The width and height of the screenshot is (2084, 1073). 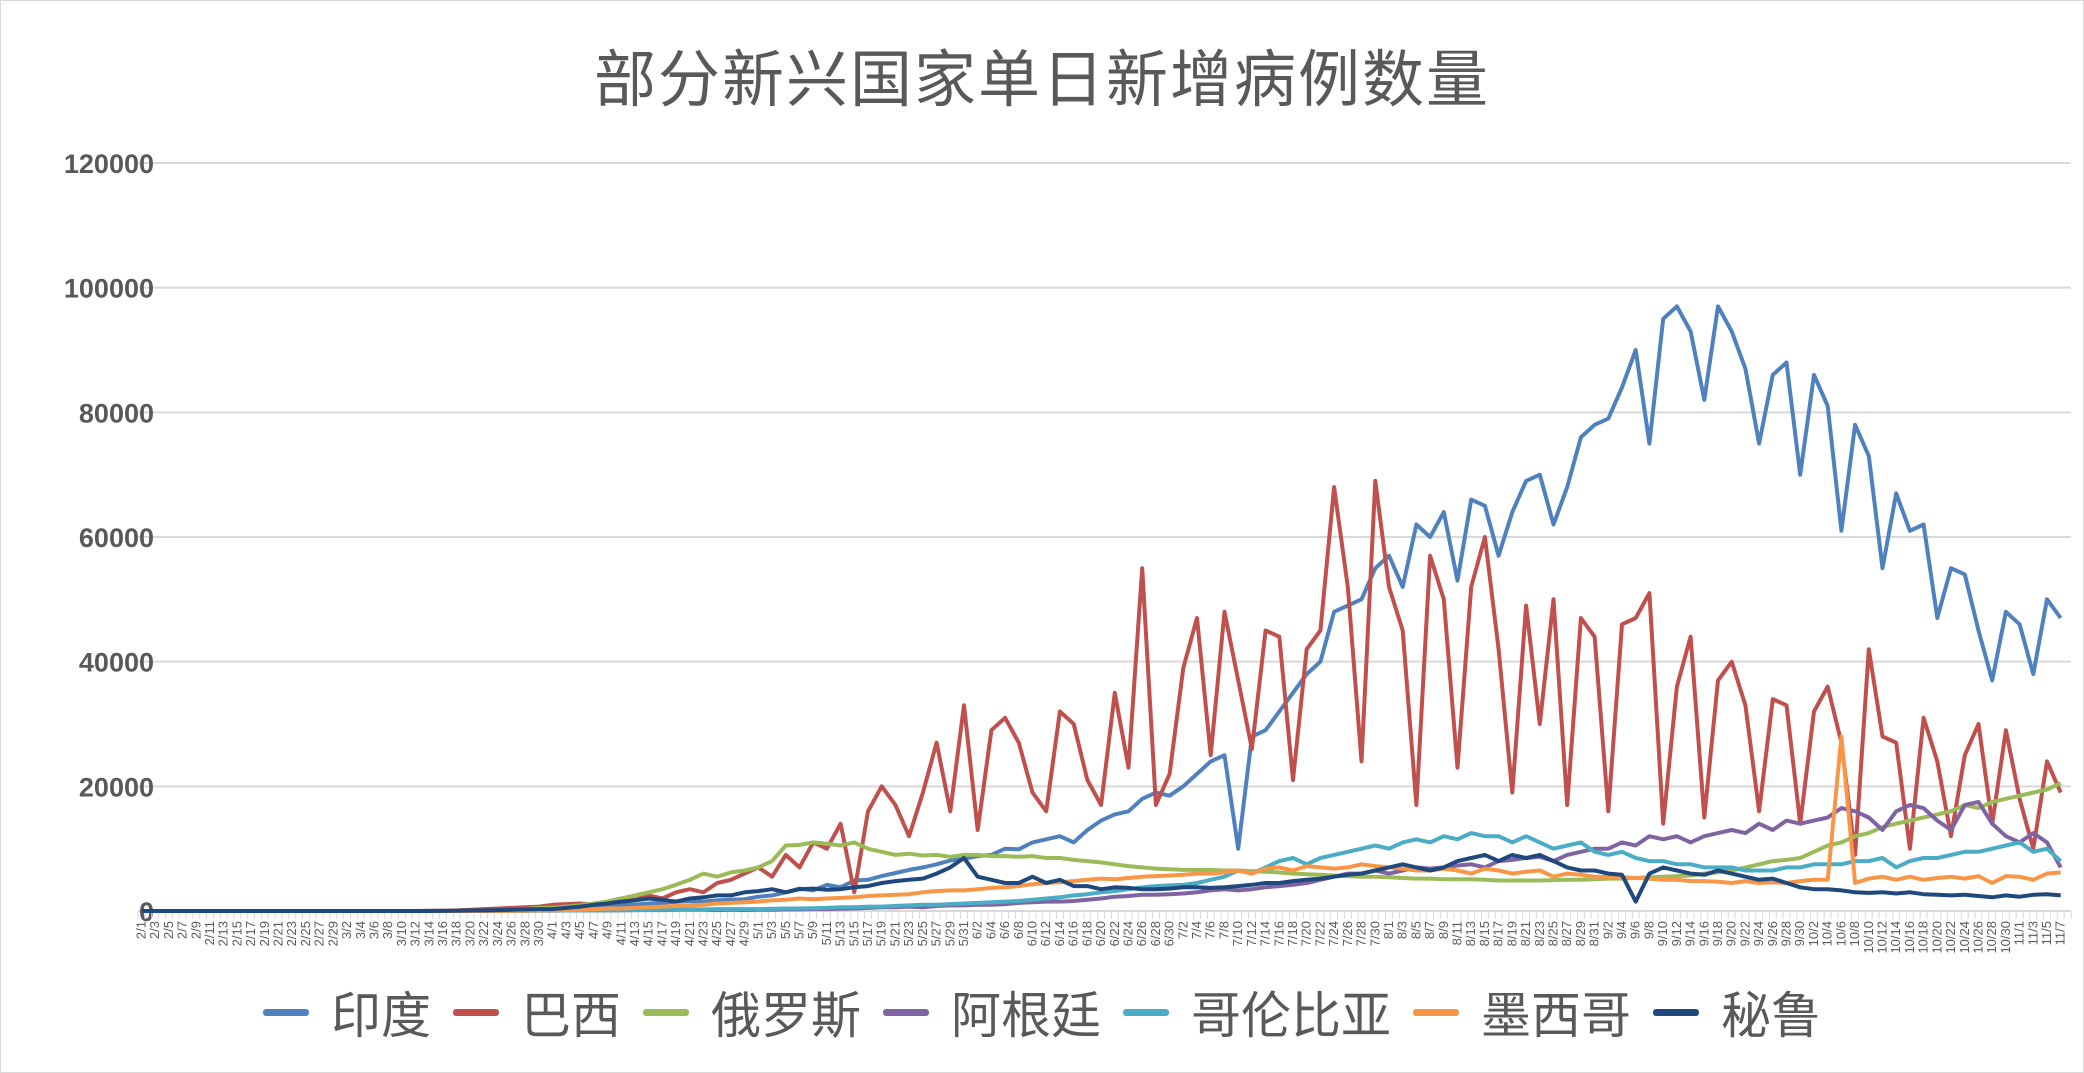 What do you see at coordinates (1556, 1016) in the screenshot?
I see `legend-label: 墨西哥` at bounding box center [1556, 1016].